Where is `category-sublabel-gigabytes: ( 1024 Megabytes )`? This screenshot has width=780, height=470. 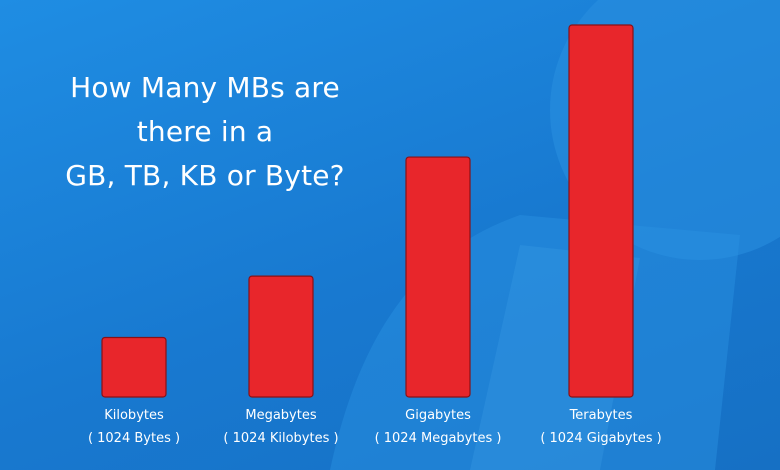 category-sublabel-gigabytes: ( 1024 Megabytes ) is located at coordinates (438, 438).